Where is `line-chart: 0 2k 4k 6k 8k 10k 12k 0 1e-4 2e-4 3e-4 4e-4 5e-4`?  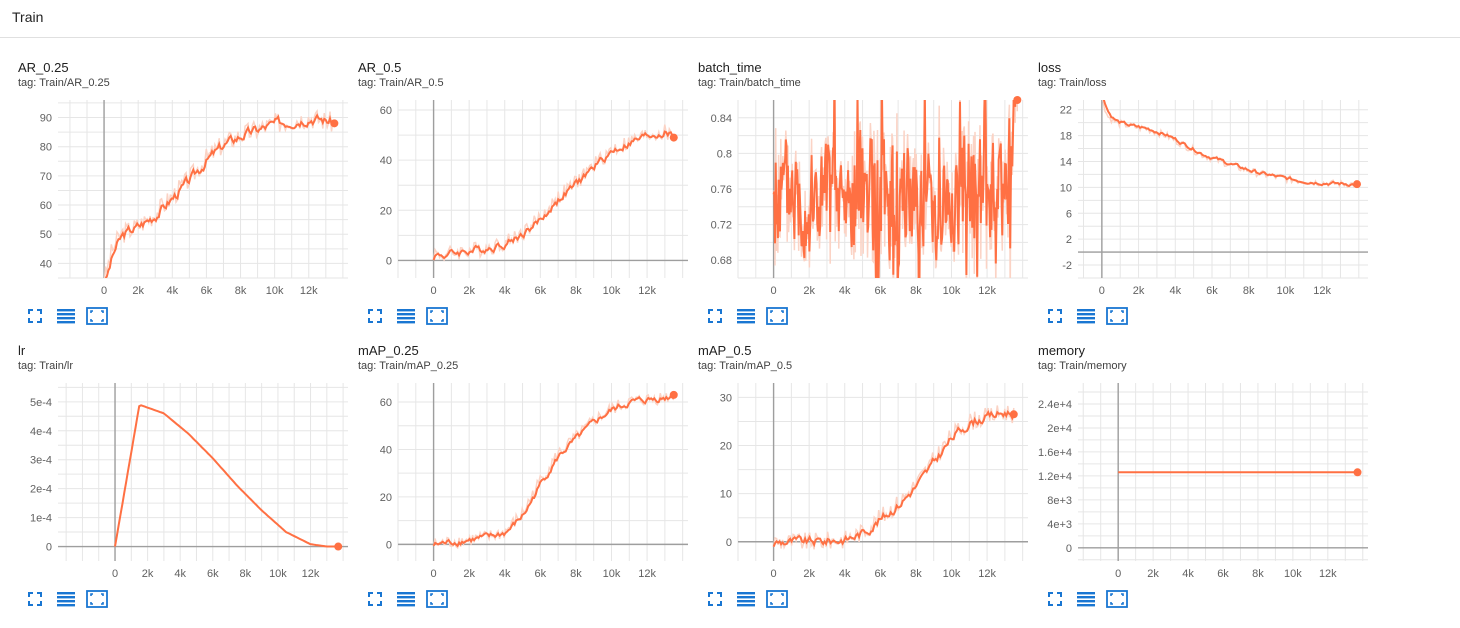 line-chart: 0 2k 4k 6k 8k 10k 12k 0 1e-4 2e-4 3e-4 4e-4 5e-4 is located at coordinates (180, 478).